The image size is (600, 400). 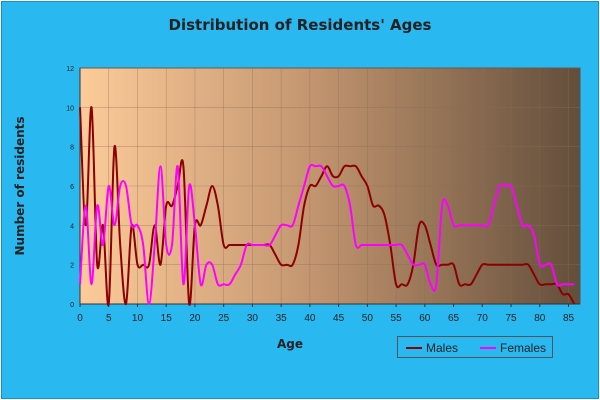 What do you see at coordinates (414, 348) in the screenshot?
I see `legend-swatch-males` at bounding box center [414, 348].